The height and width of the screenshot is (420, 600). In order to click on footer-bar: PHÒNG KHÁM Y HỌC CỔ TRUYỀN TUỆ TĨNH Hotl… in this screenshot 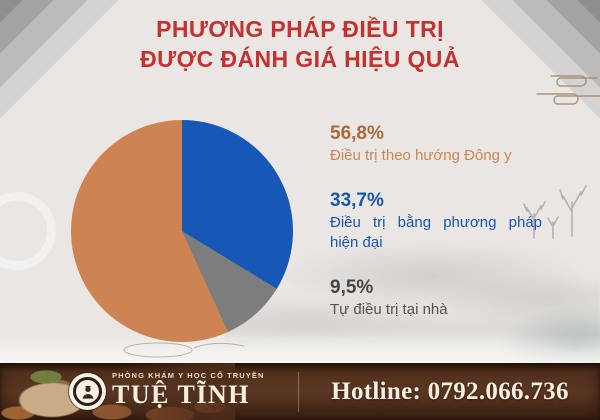, I will do `click(300, 391)`.